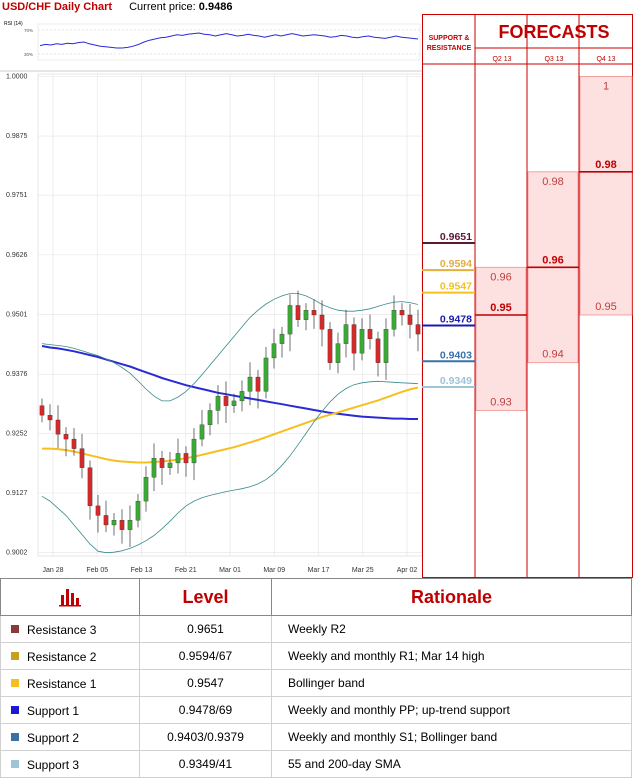  What do you see at coordinates (451, 629) in the screenshot?
I see `row-rationale: Weekly R2` at bounding box center [451, 629].